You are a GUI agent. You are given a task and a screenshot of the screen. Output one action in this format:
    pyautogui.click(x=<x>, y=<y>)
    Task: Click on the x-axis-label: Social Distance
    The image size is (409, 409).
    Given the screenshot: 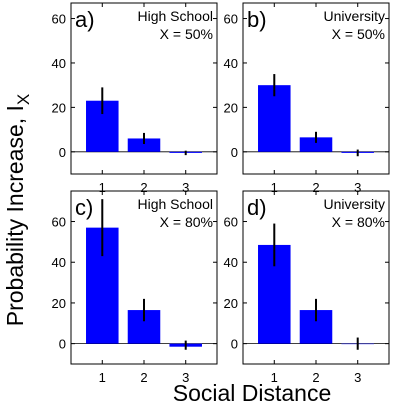 What is the action you would take?
    pyautogui.click(x=252, y=393)
    